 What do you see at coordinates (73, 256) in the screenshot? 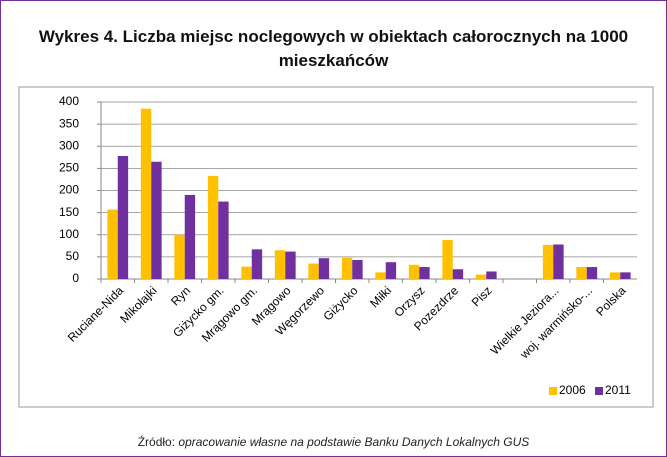
I see `y-tick-label: 50` at bounding box center [73, 256].